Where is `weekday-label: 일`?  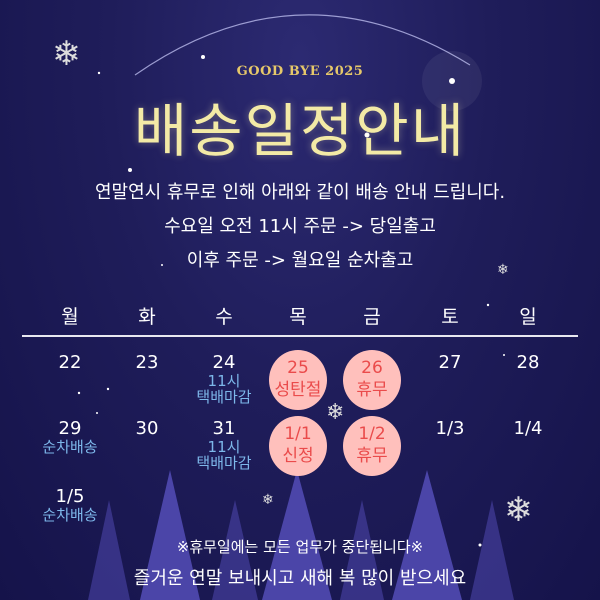 weekday-label: 일 is located at coordinates (528, 317).